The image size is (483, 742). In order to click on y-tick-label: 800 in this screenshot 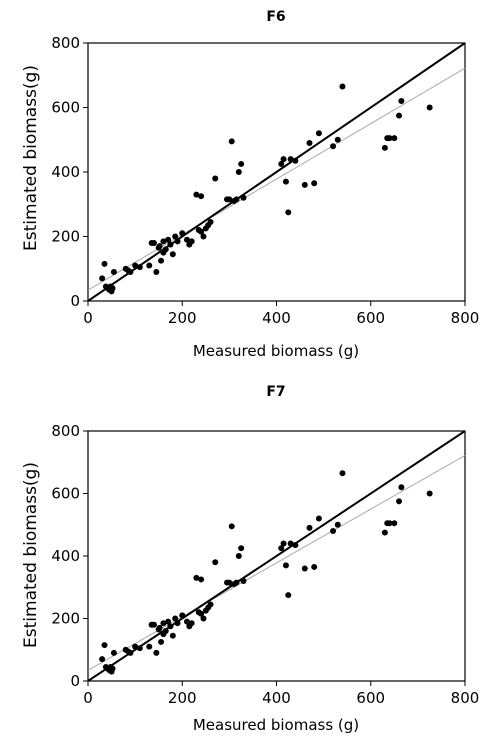, I will do `click(65, 43)`.